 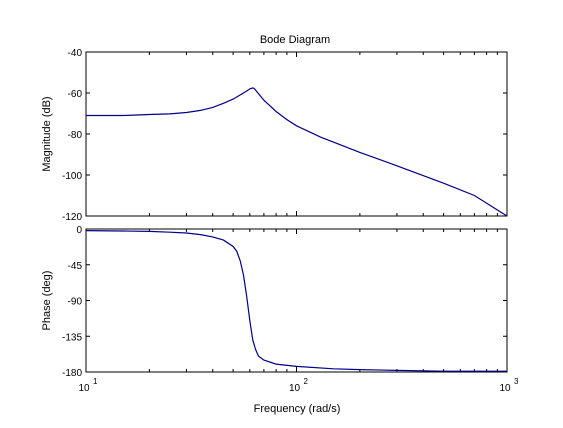 What do you see at coordinates (95, 381) in the screenshot?
I see `x-tick-label-exponent: 1` at bounding box center [95, 381].